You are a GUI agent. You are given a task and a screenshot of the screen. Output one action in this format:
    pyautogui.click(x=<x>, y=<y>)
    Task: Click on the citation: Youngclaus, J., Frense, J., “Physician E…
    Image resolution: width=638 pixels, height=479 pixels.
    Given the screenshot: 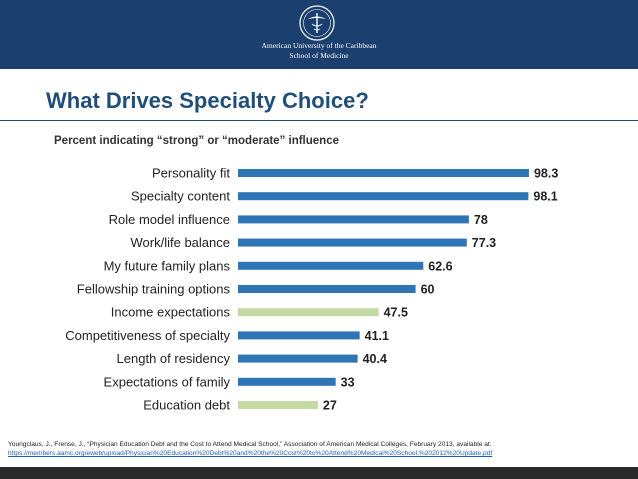 What is the action you would take?
    pyautogui.click(x=320, y=449)
    